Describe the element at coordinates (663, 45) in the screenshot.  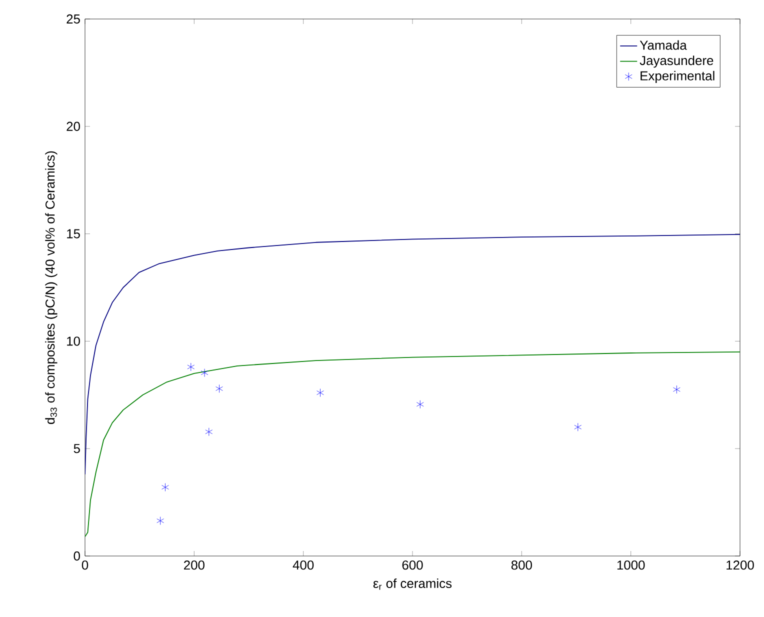
I see `legend-label: Yamada` at that location.